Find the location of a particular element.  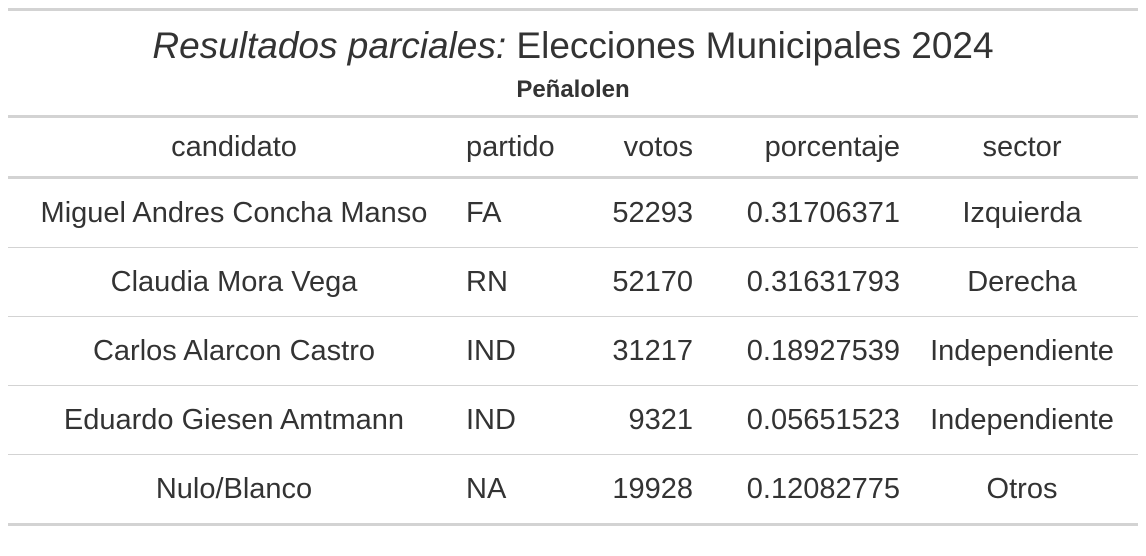

column-header-porcentaje: porcentaje is located at coordinates (832, 146).